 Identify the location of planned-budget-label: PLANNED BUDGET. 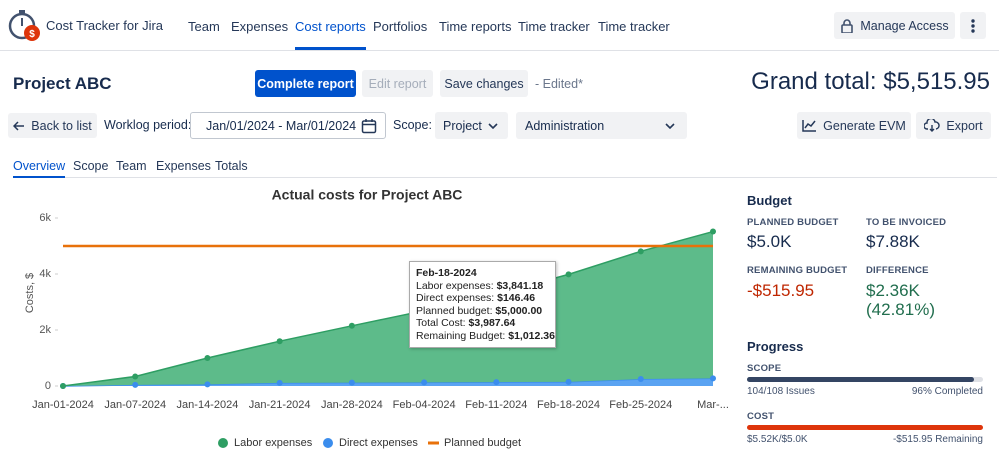
(793, 222).